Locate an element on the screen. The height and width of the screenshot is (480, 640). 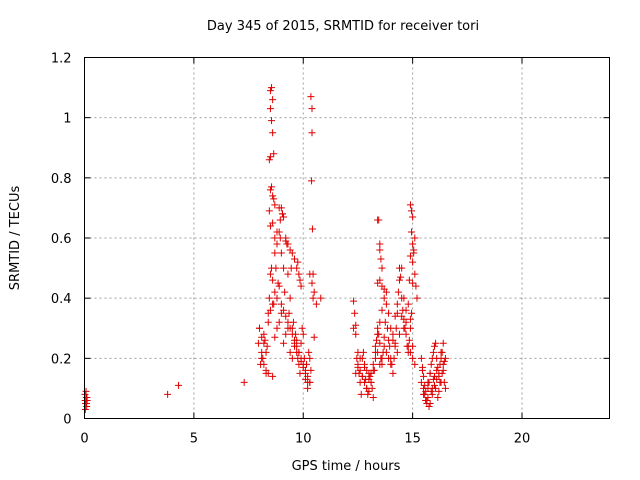
x-tick-label: 0 is located at coordinates (84, 439).